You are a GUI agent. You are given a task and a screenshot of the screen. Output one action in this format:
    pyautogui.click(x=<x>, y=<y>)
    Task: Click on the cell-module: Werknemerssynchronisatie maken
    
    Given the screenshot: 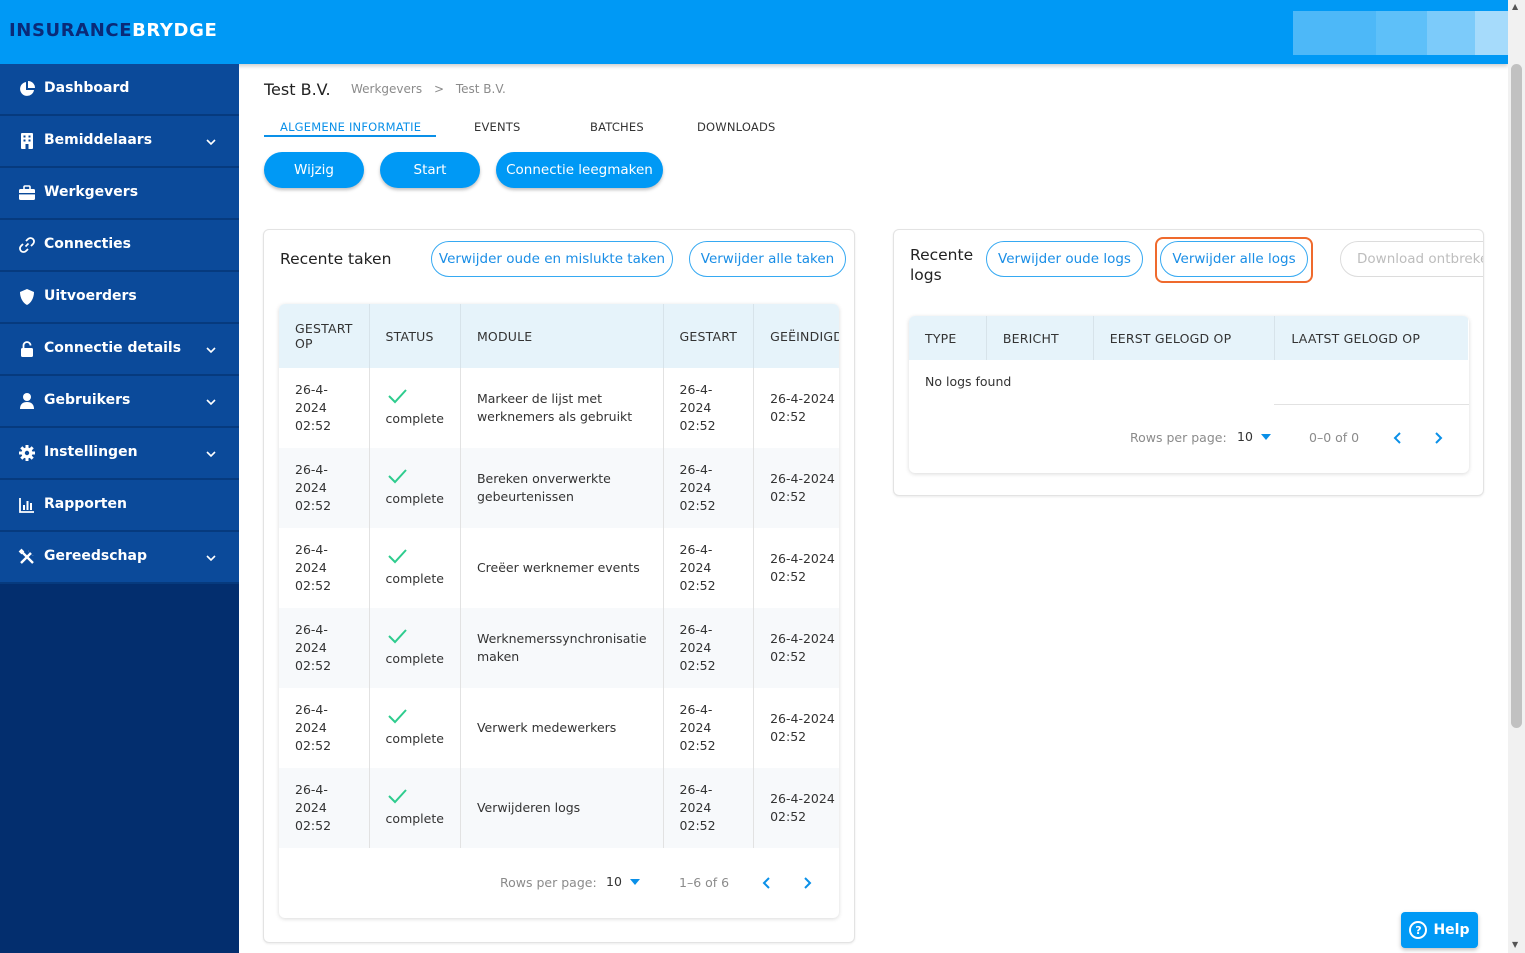 What is the action you would take?
    pyautogui.click(x=562, y=648)
    